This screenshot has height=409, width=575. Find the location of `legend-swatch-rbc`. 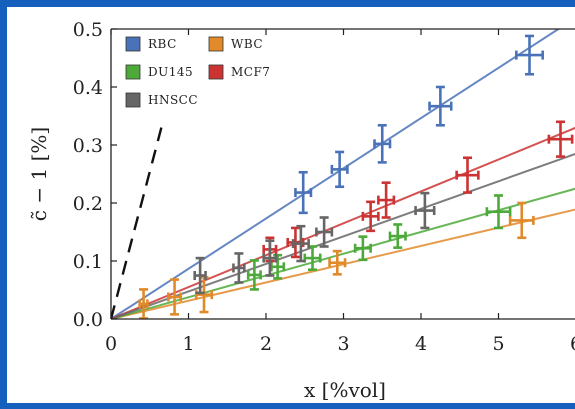

legend-swatch-rbc is located at coordinates (133, 44).